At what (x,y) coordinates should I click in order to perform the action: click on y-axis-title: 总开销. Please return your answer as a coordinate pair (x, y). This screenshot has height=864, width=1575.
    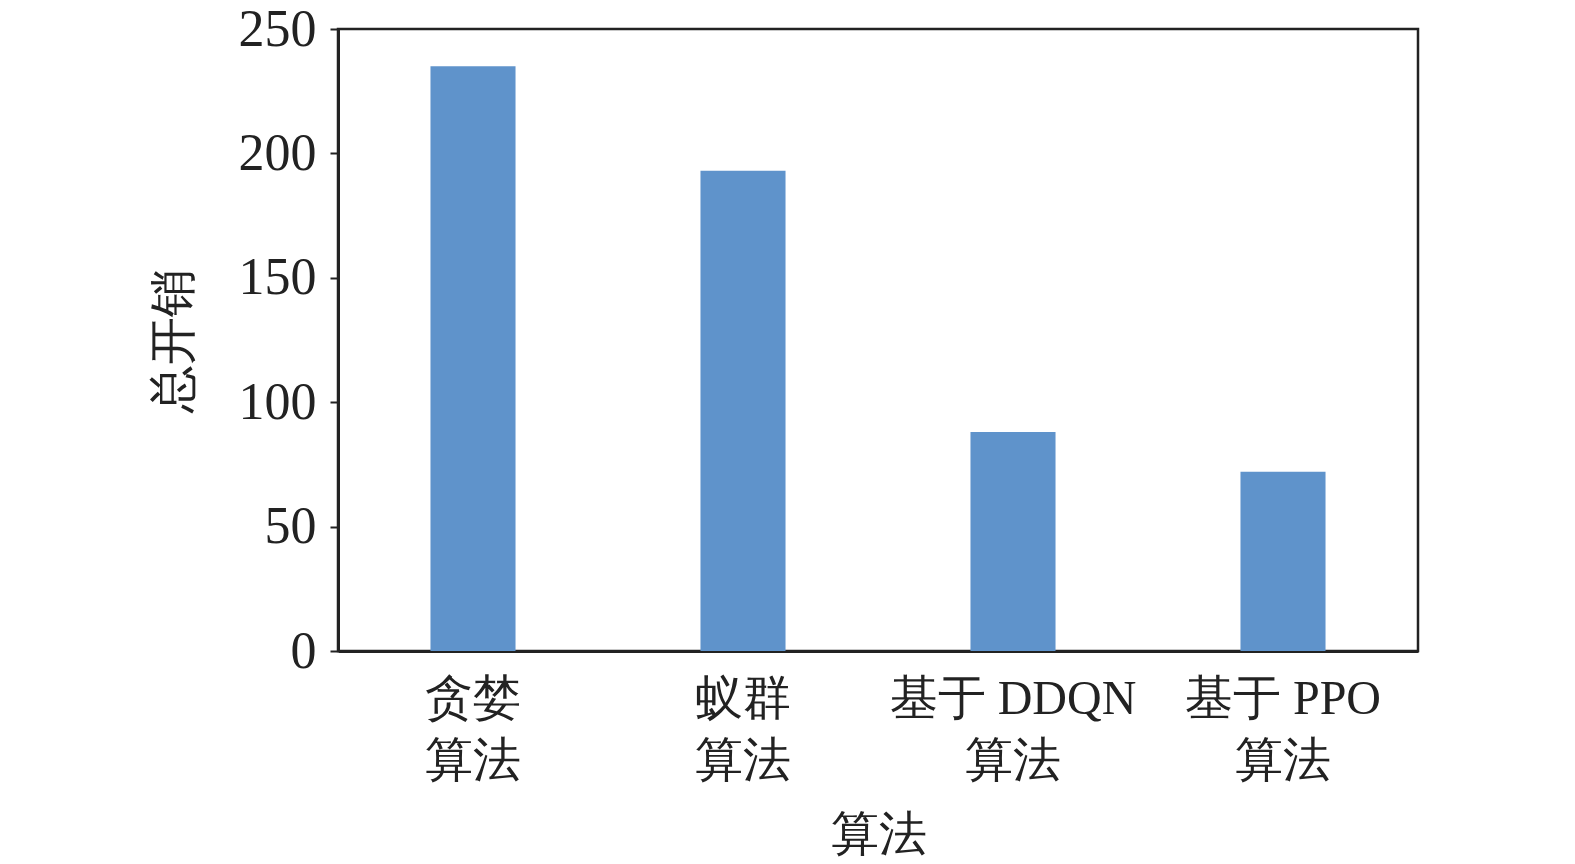
    Looking at the image, I should click on (172, 341).